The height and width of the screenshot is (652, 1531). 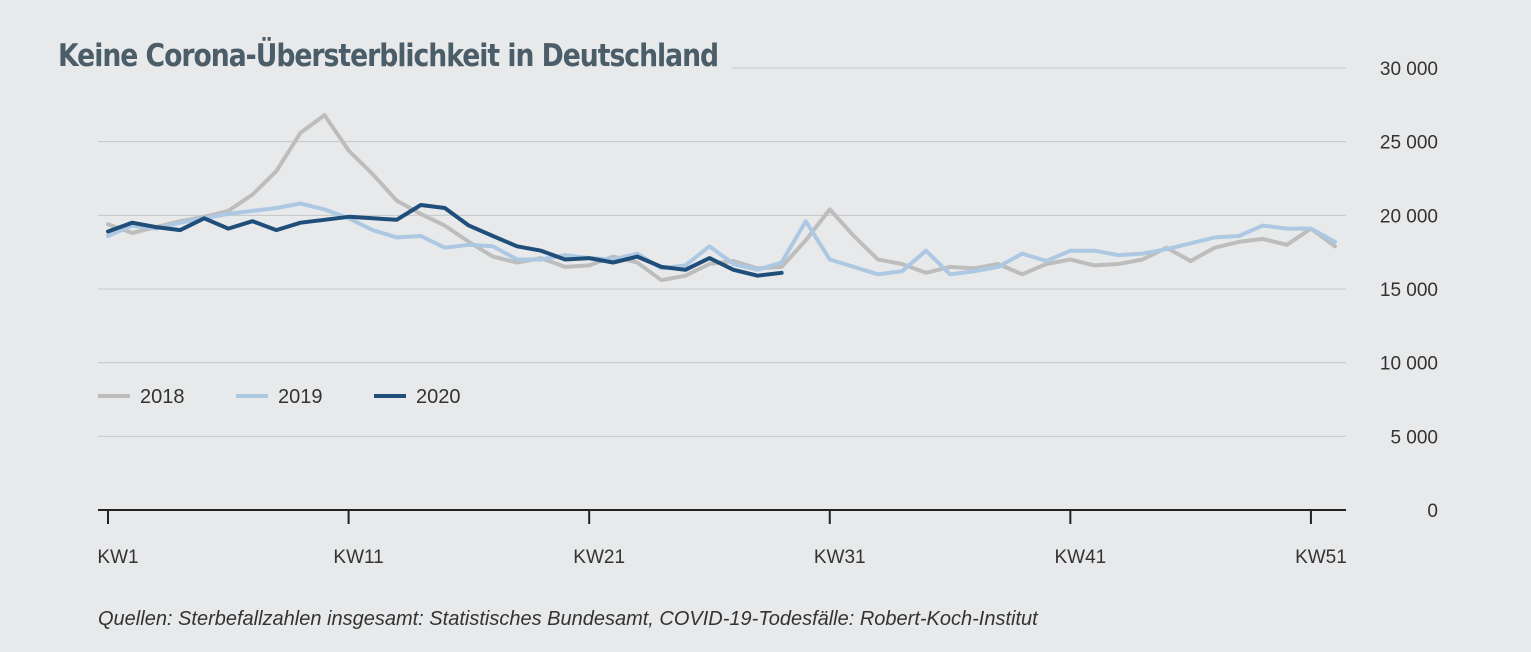 What do you see at coordinates (438, 397) in the screenshot?
I see `legend-label: 2020` at bounding box center [438, 397].